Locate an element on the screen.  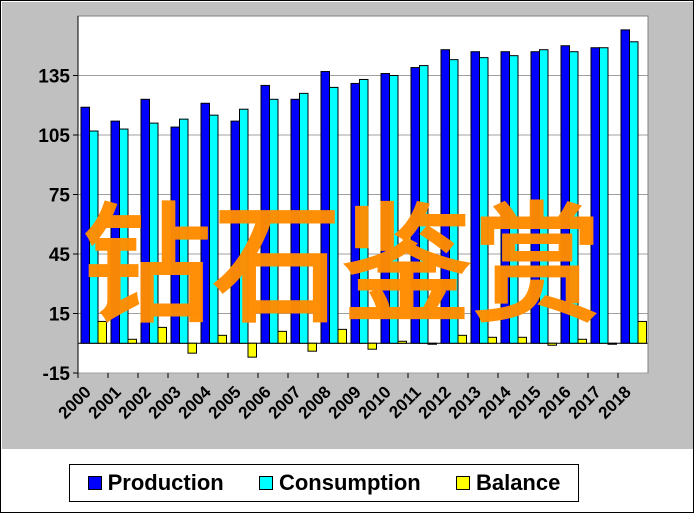
bar-consumption-2014 is located at coordinates (514, 199).